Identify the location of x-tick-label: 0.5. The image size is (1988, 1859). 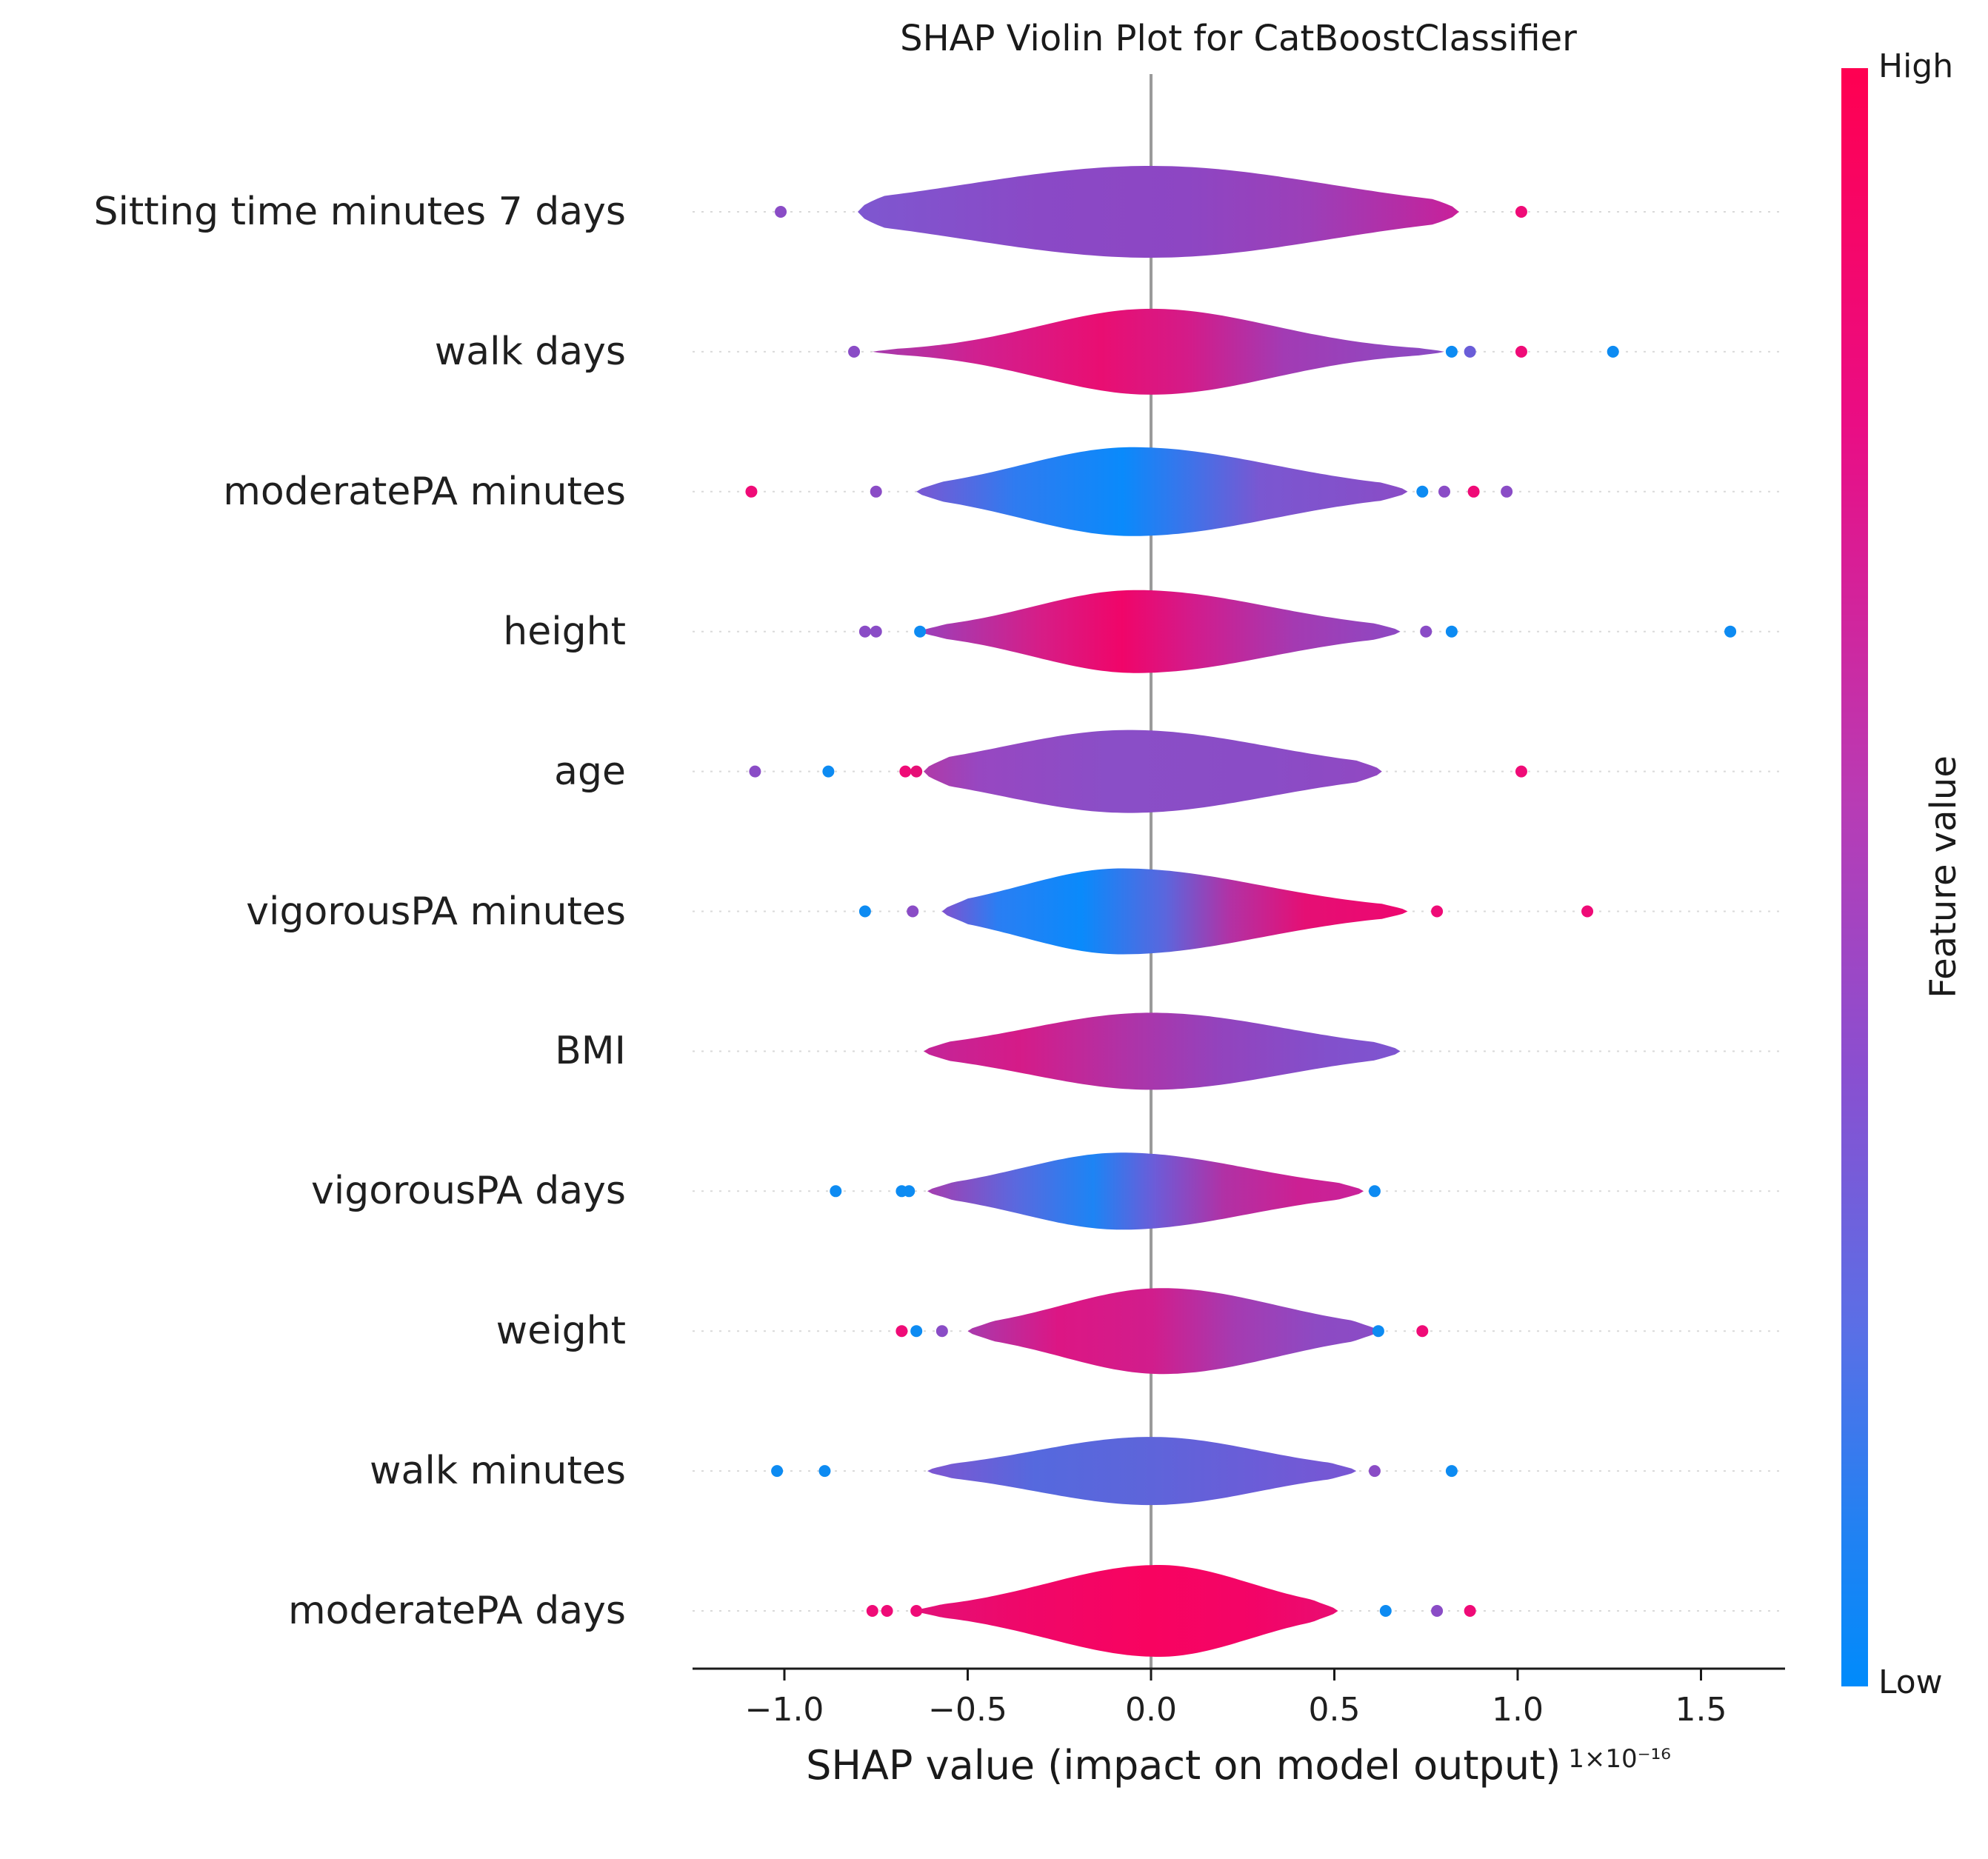
(1334, 1710).